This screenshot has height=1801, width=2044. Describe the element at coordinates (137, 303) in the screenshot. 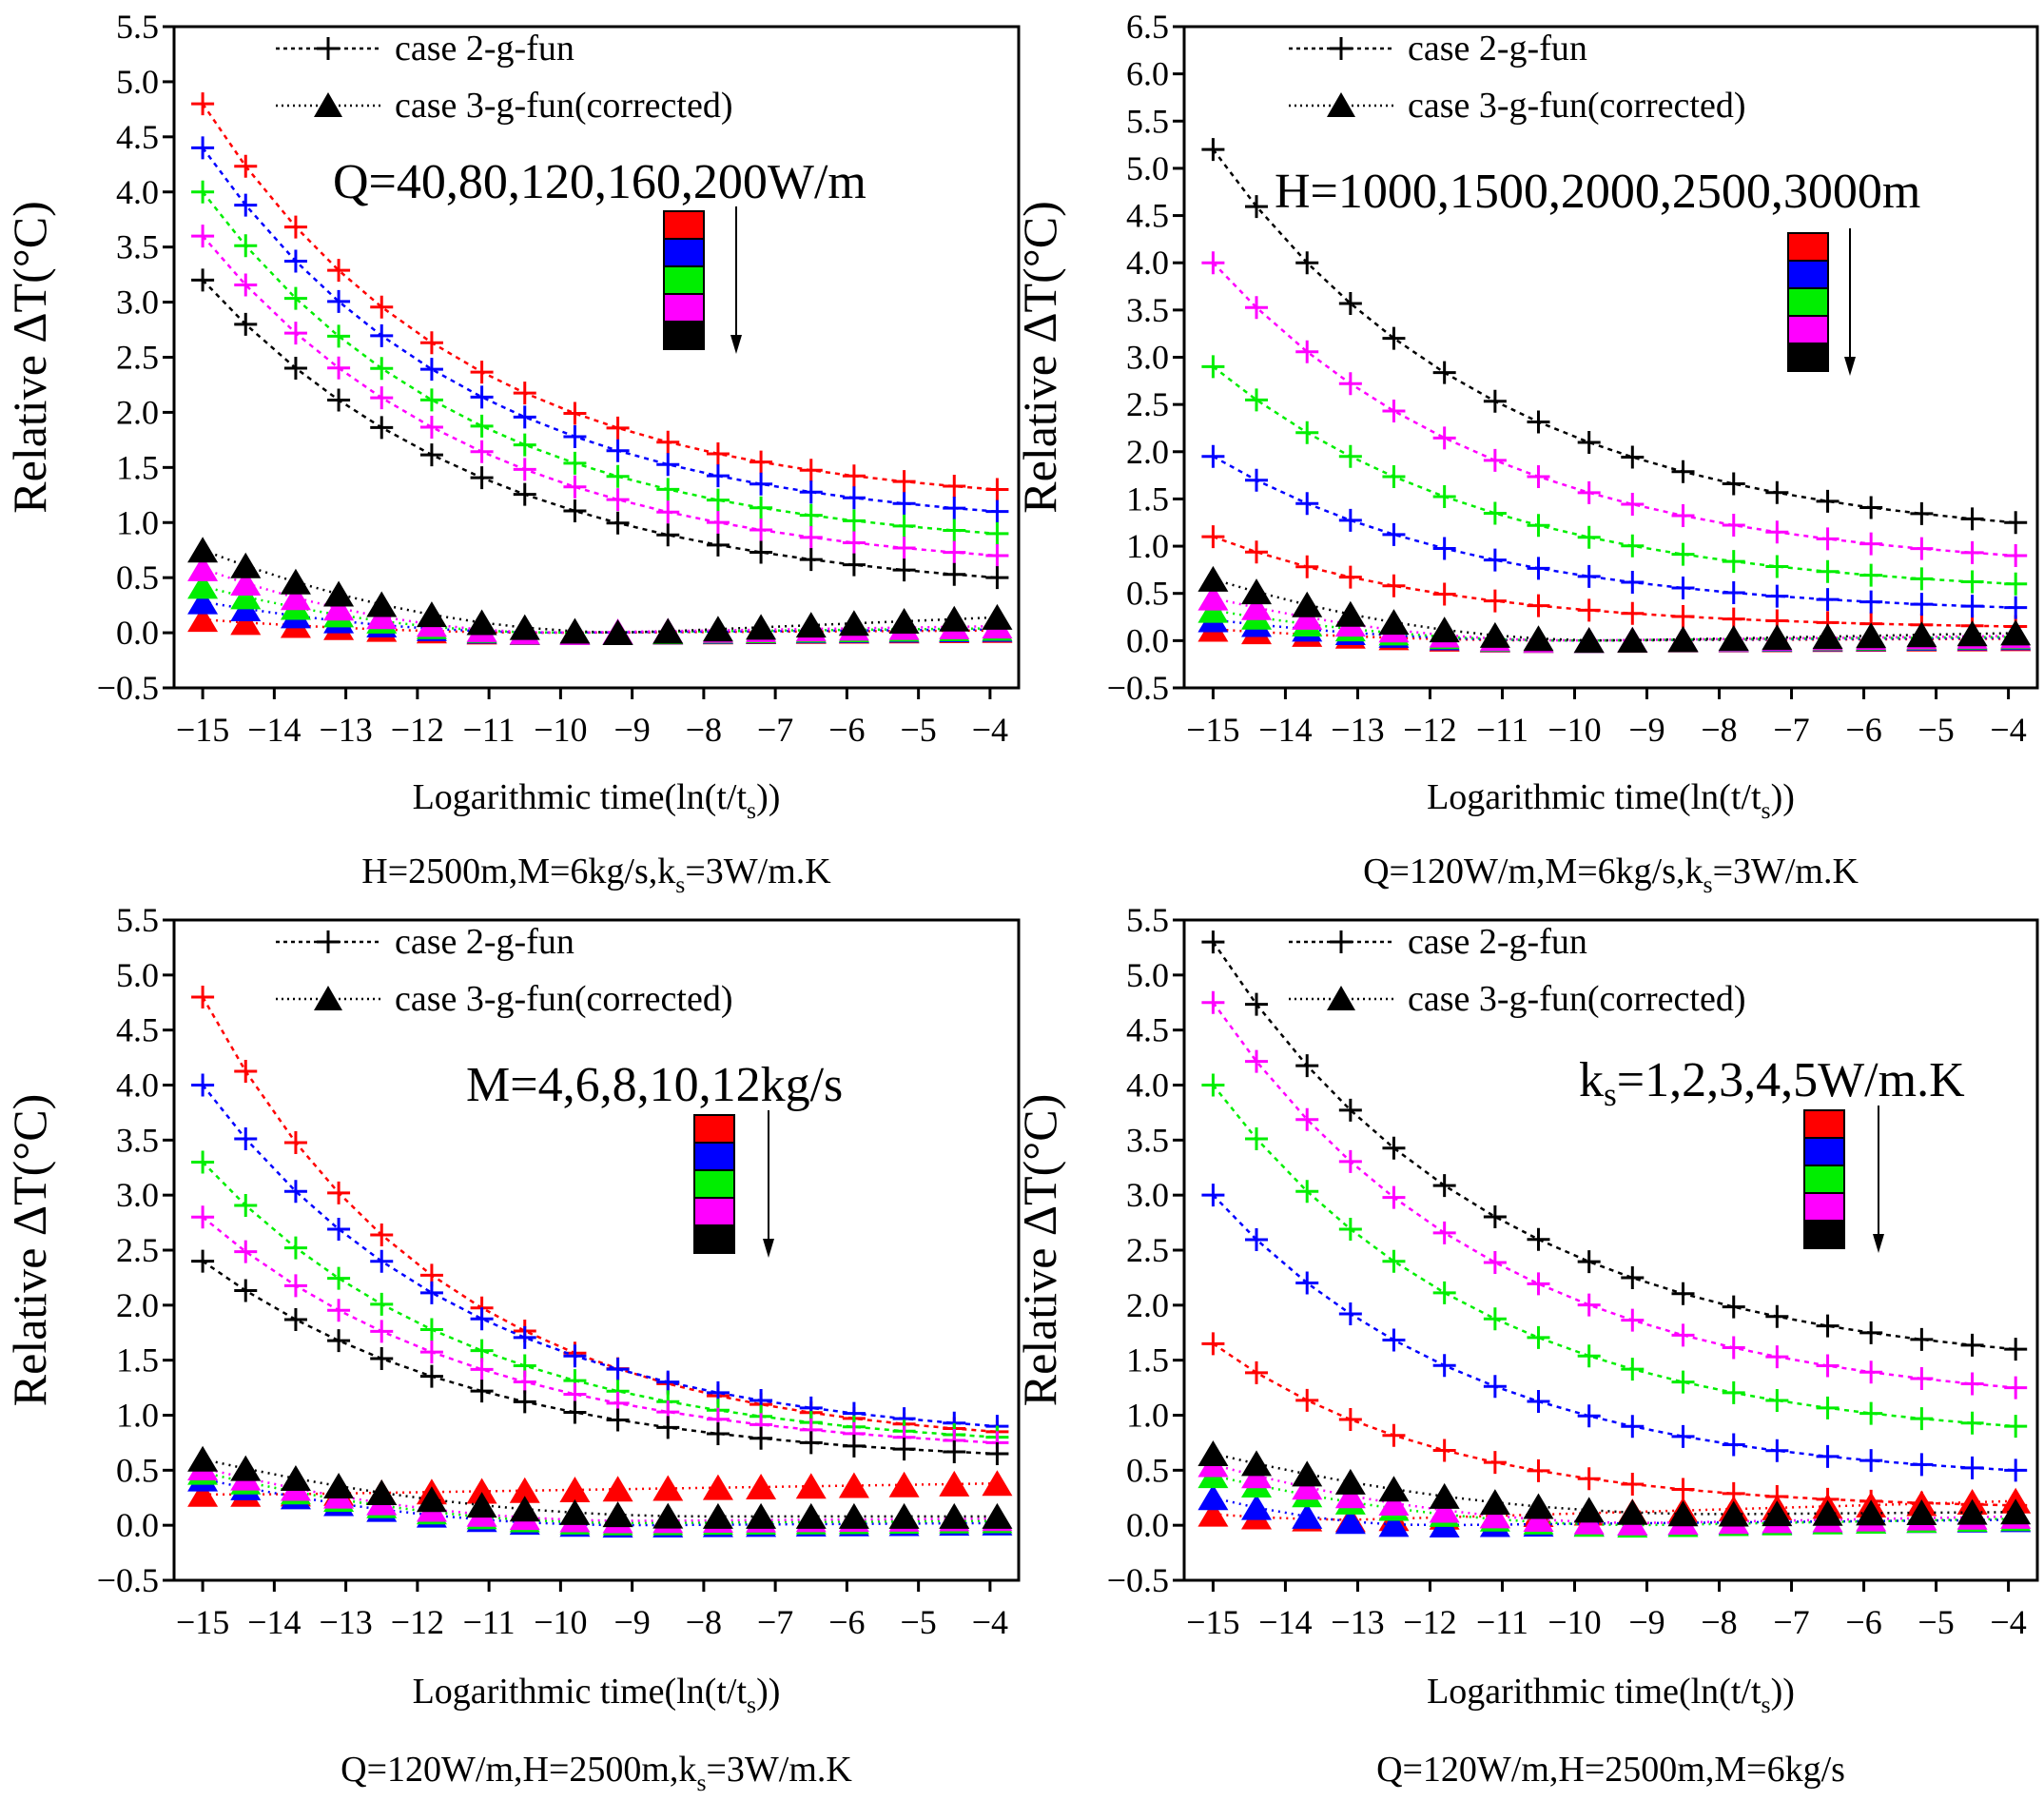

I see `y-tick-label: 3.0` at that location.